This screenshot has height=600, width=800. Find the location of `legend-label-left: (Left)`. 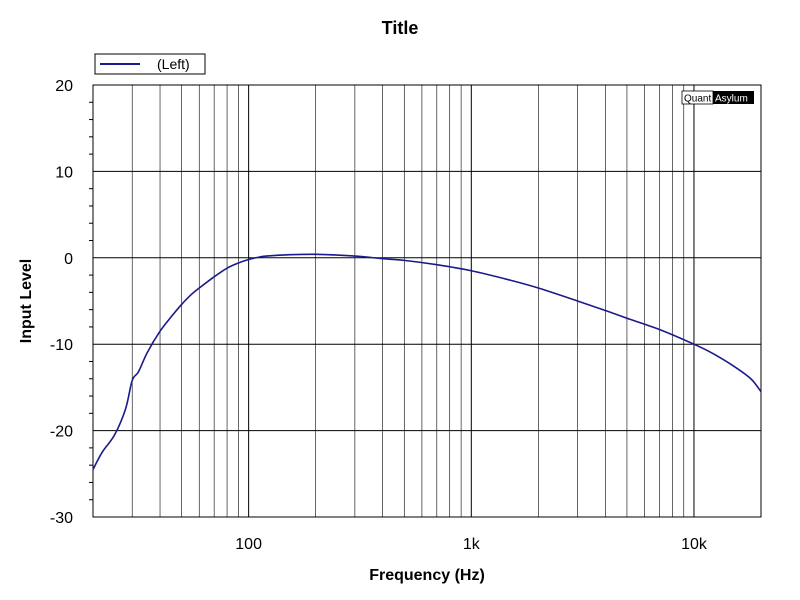

legend-label-left: (Left) is located at coordinates (173, 64).